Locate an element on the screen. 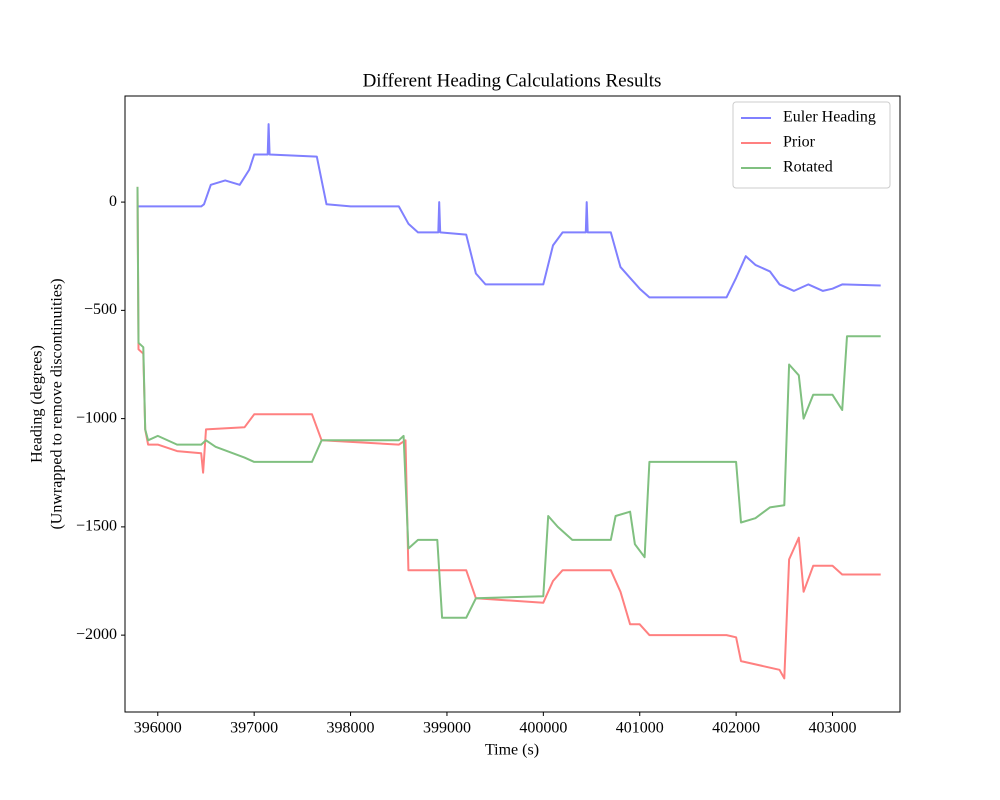 The height and width of the screenshot is (800, 1000). legend-label: Rotated is located at coordinates (808, 167).